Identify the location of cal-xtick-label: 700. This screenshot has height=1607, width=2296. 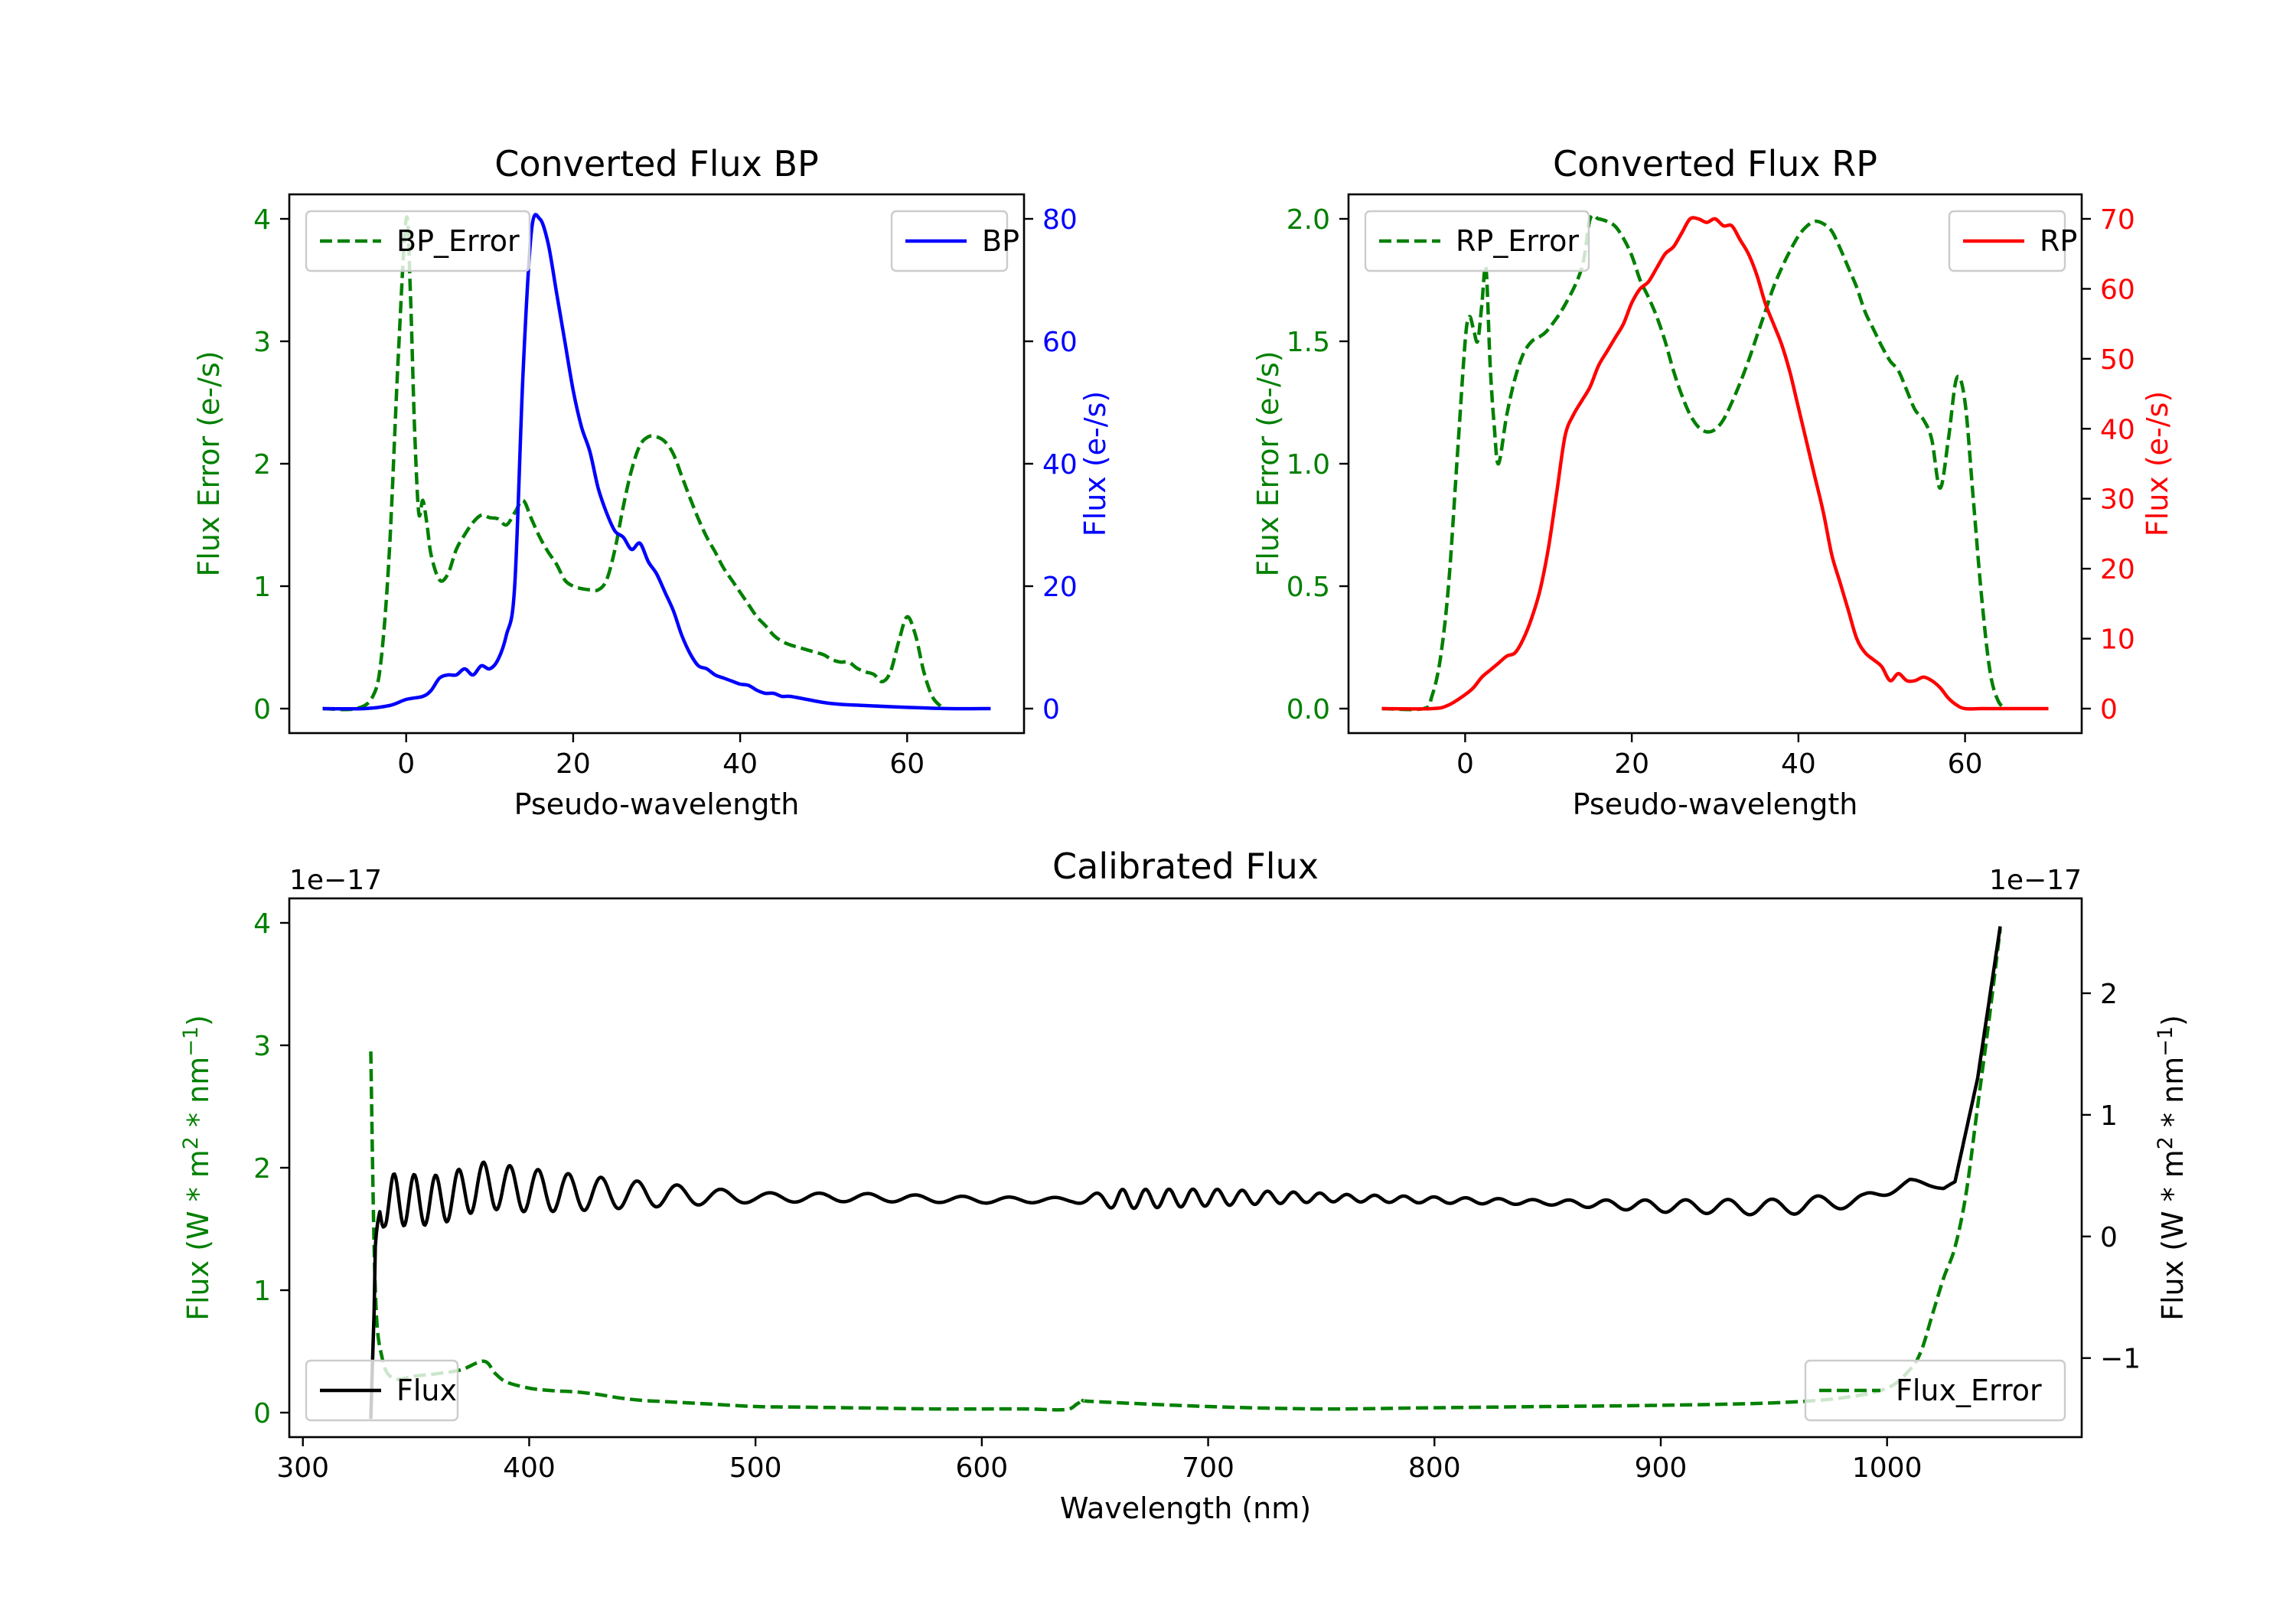
(1208, 1468).